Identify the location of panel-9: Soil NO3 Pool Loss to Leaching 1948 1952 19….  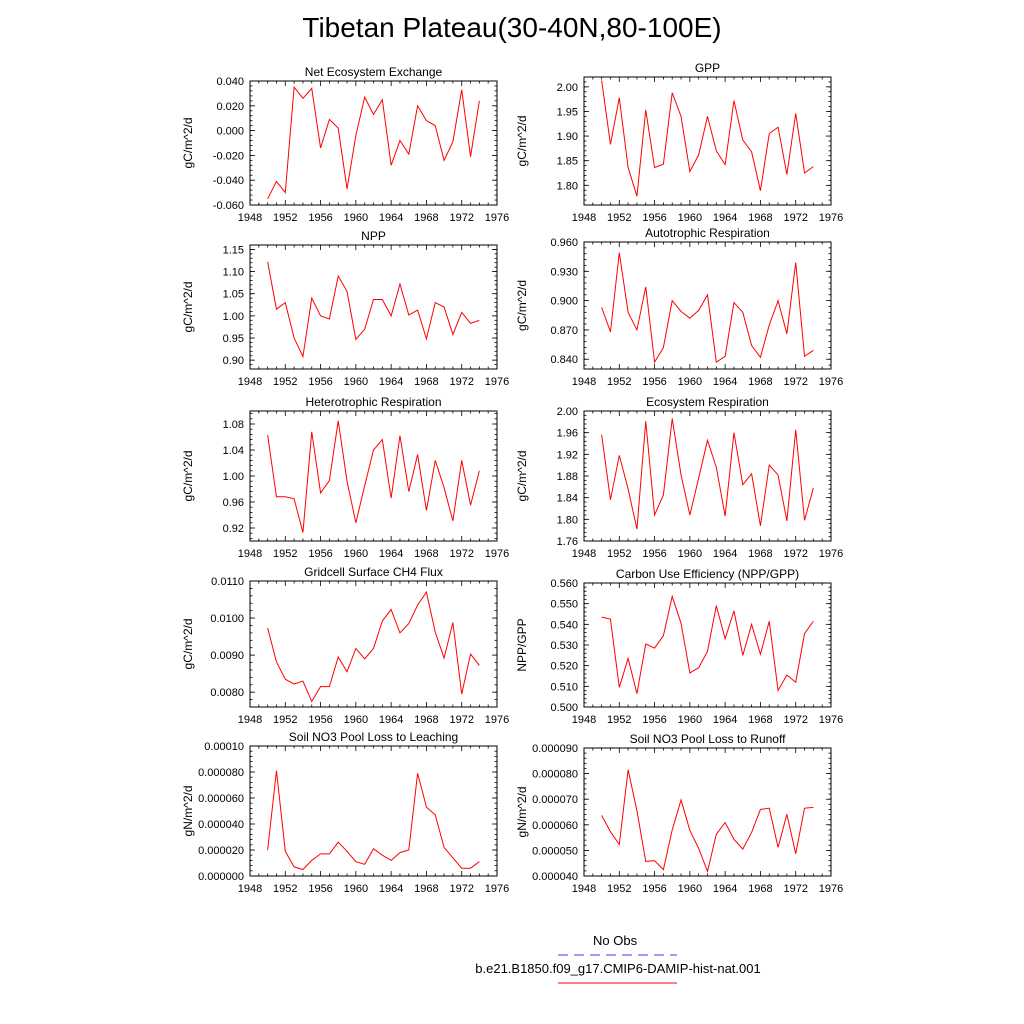
(345, 812).